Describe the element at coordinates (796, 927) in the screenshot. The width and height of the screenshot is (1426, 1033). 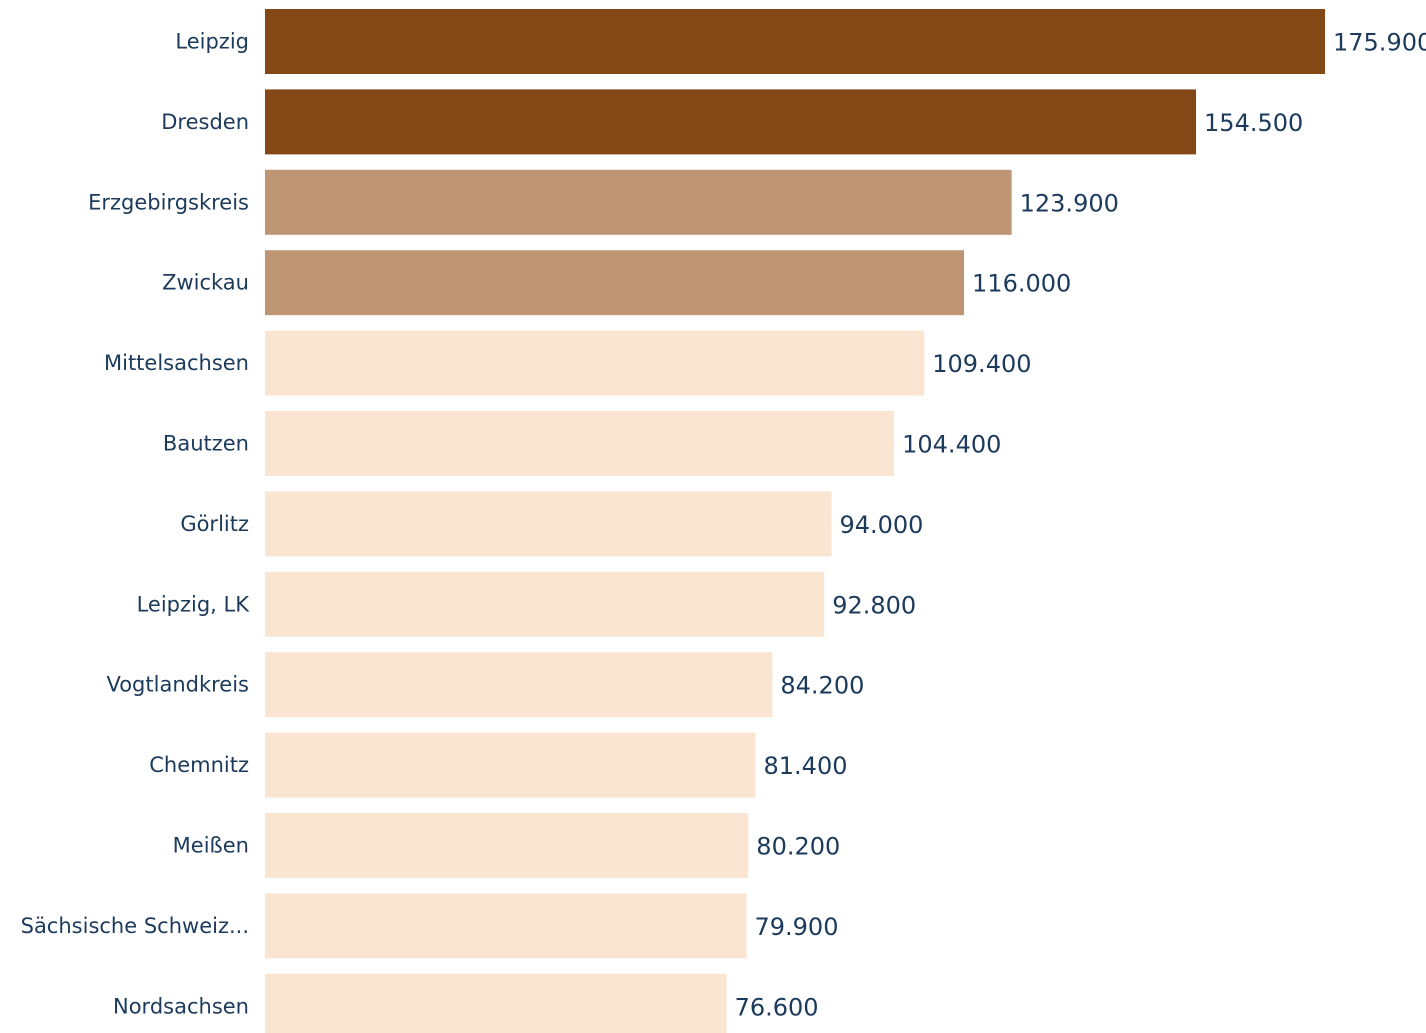
I see `value-label: 79.900` at that location.